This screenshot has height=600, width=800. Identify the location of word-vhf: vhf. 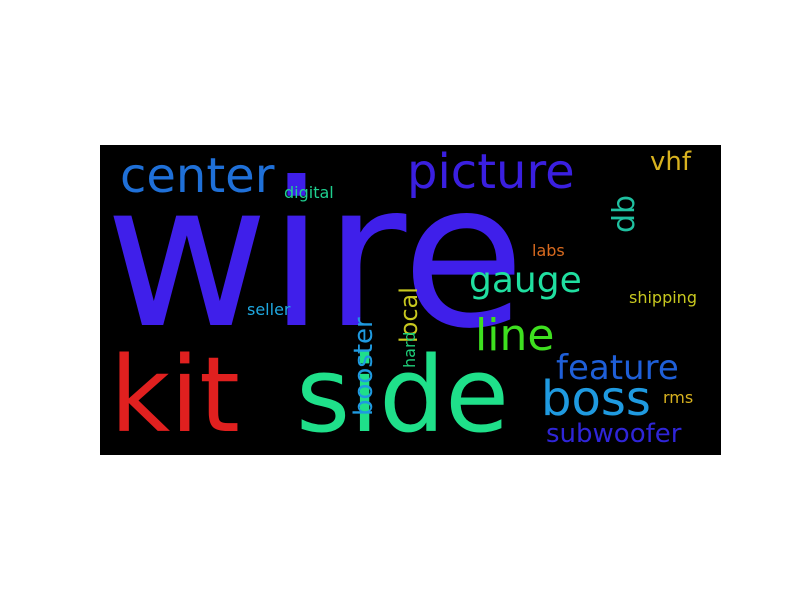
(671, 162).